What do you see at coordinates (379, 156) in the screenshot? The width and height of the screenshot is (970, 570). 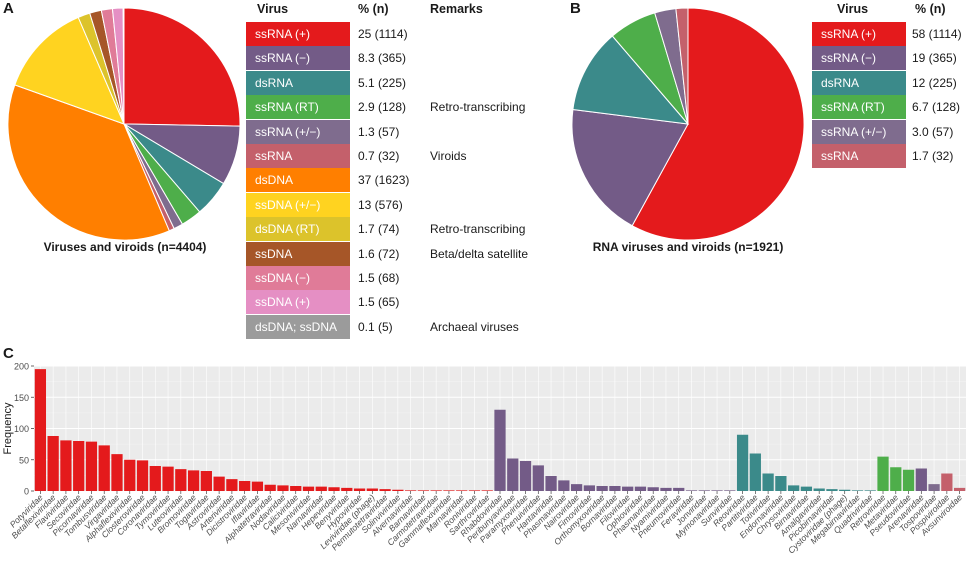 I see `legend-a-value: 0.7 (32)` at bounding box center [379, 156].